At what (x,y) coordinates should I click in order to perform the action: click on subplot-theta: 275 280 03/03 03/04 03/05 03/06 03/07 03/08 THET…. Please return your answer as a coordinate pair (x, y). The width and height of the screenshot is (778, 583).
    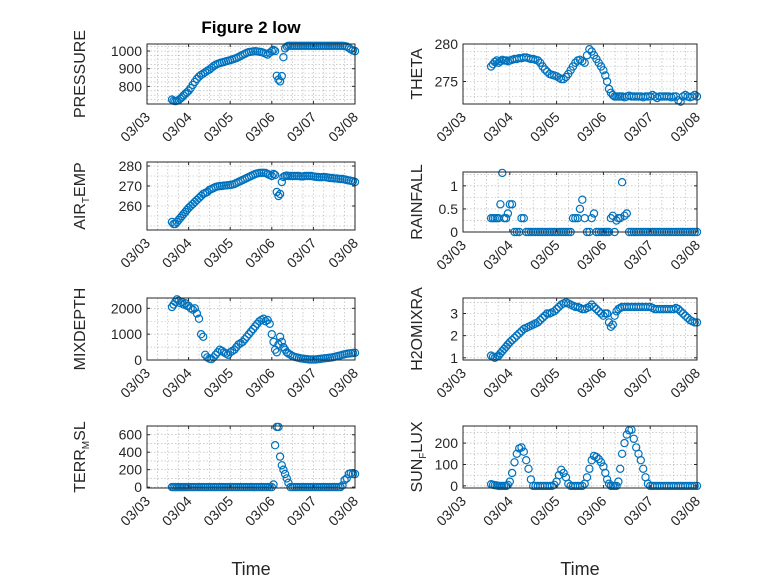
    Looking at the image, I should click on (556, 90).